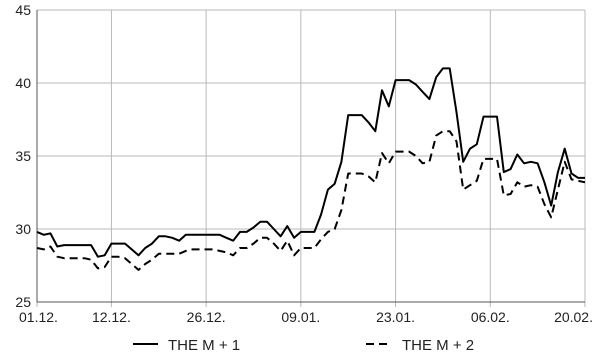 The height and width of the screenshot is (356, 593). I want to click on x-tick-label: 23.01., so click(395, 317).